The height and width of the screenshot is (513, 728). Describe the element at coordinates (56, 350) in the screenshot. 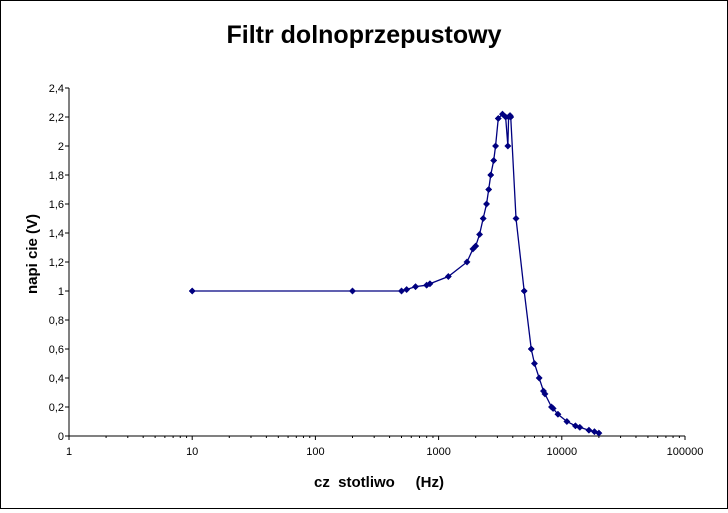

I see `y-tick-label: 0,6` at that location.